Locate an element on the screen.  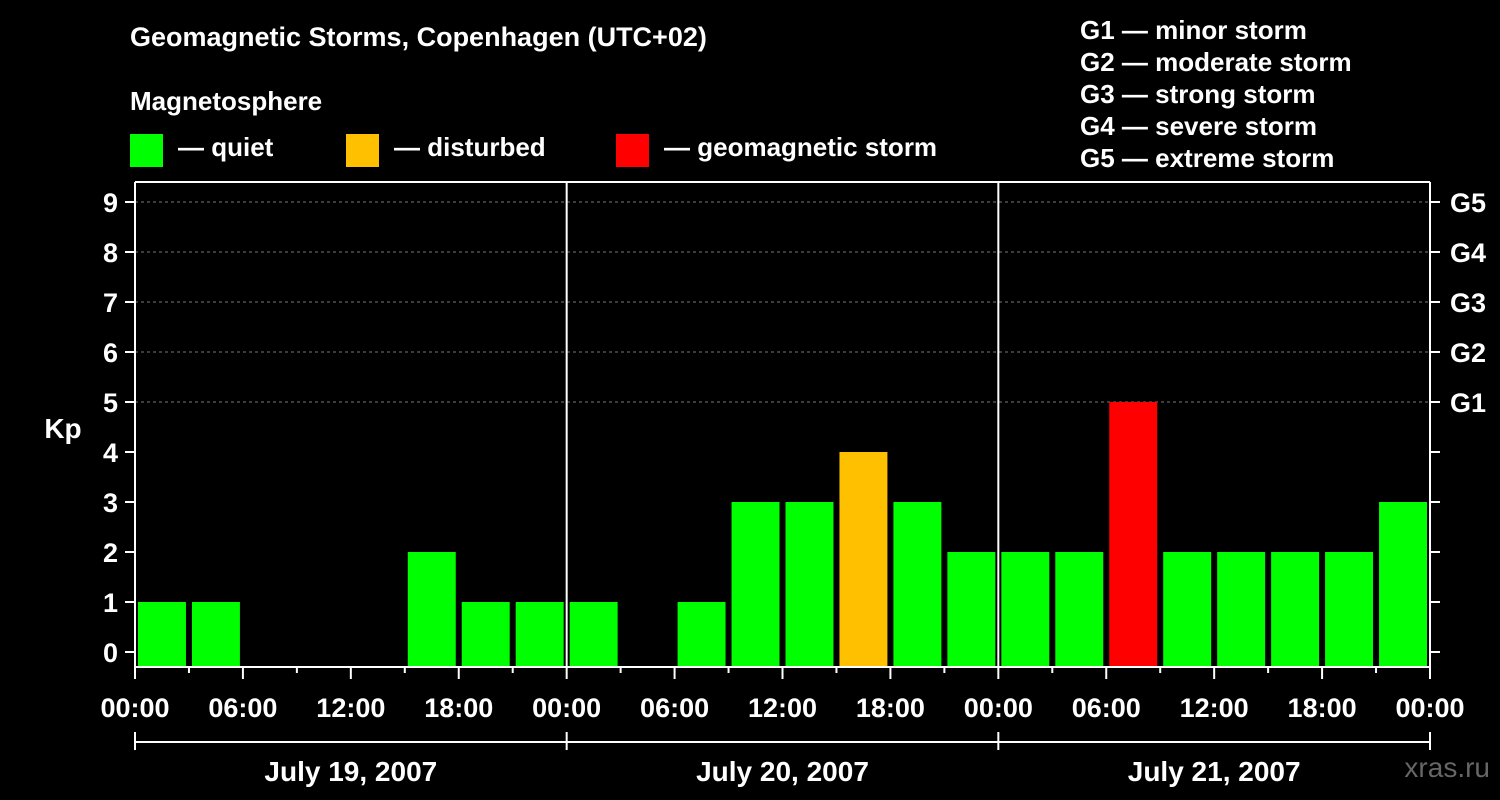
legend-swatch-storm is located at coordinates (632, 150).